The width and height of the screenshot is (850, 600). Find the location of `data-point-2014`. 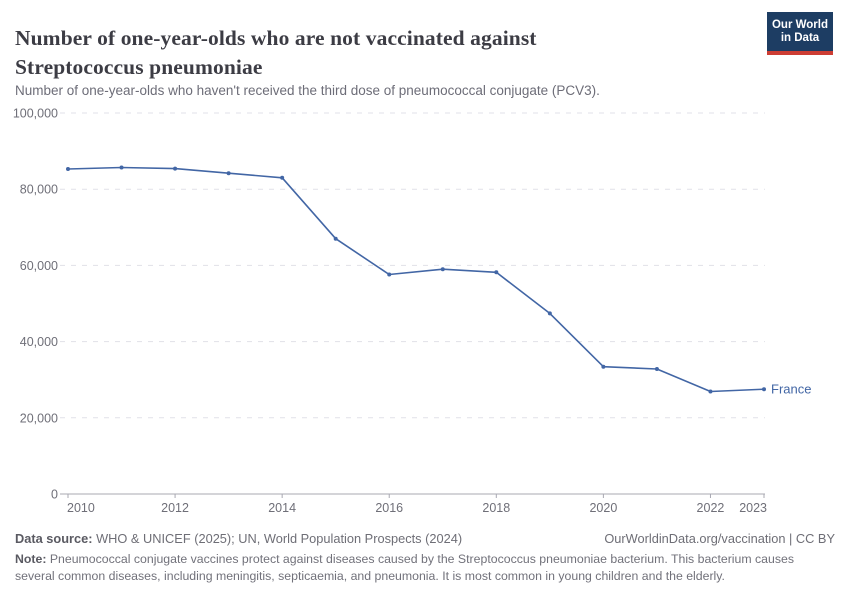

data-point-2014 is located at coordinates (282, 177).